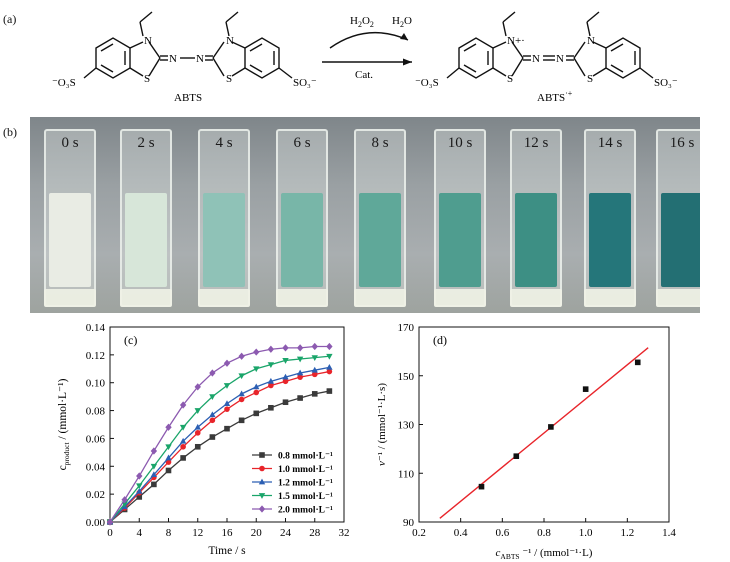  I want to click on atom-n-plus: N+·, so click(516, 41).